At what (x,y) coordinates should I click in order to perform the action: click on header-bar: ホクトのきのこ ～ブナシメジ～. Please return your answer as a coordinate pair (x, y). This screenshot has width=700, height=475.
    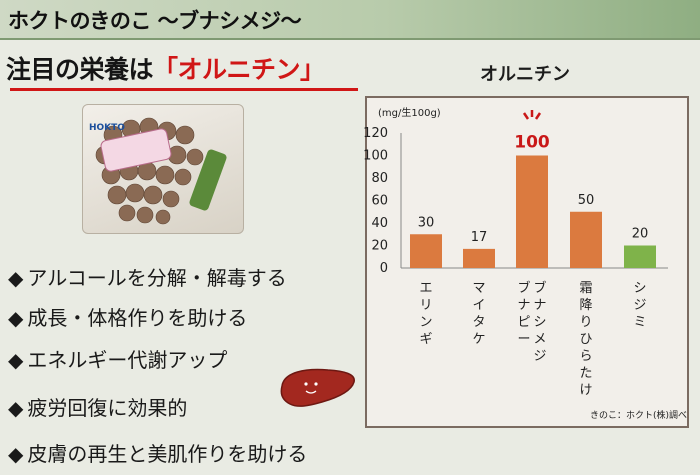
    Looking at the image, I should click on (350, 20).